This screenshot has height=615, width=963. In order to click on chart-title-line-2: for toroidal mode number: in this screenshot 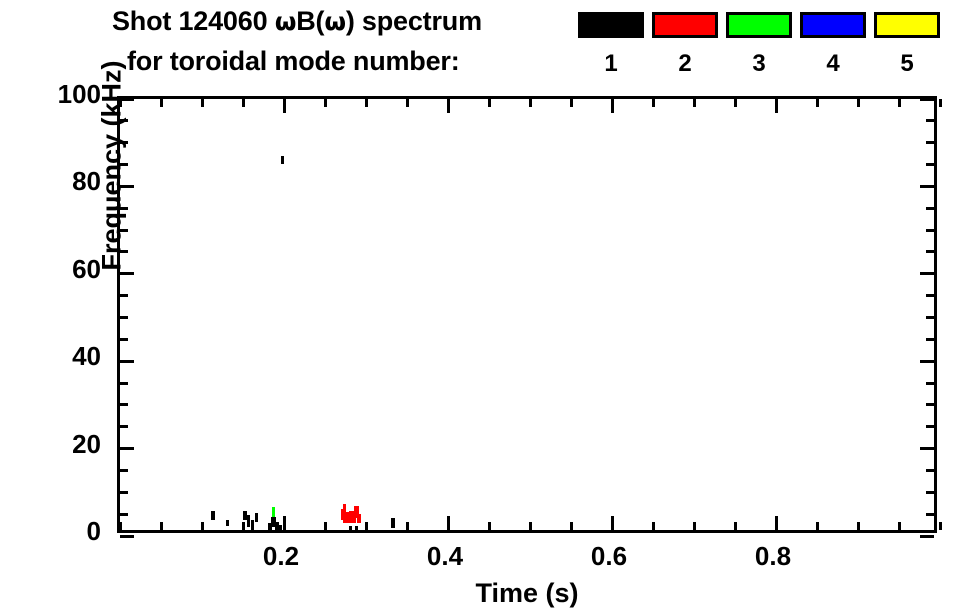, I will do `click(293, 61)`.